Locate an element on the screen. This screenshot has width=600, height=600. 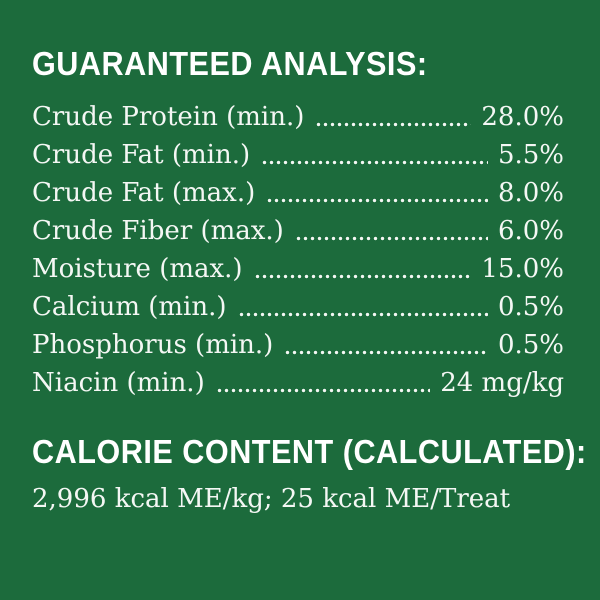
analysis-row: Crude Fat (max.) 8.0% is located at coordinates (298, 193).